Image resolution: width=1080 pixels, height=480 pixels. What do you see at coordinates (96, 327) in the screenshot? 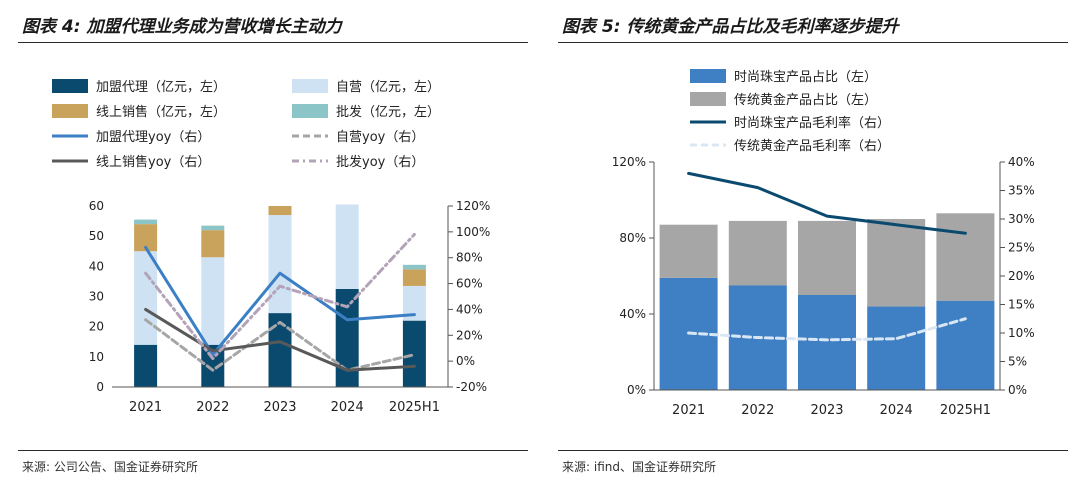
I see `y-left-tick-label: 20` at bounding box center [96, 327].